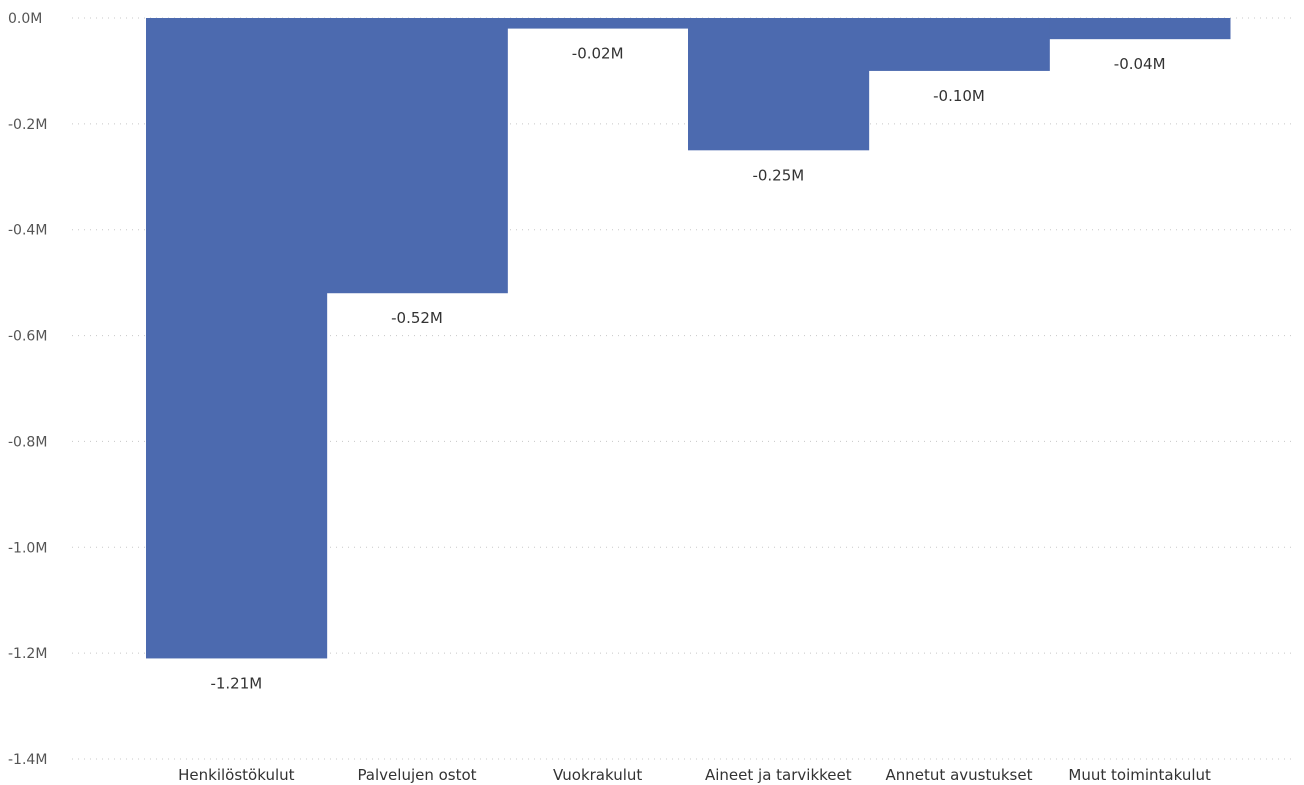 The image size is (1304, 785). Describe the element at coordinates (1140, 64) in the screenshot. I see `data-label: -0.04M` at that location.